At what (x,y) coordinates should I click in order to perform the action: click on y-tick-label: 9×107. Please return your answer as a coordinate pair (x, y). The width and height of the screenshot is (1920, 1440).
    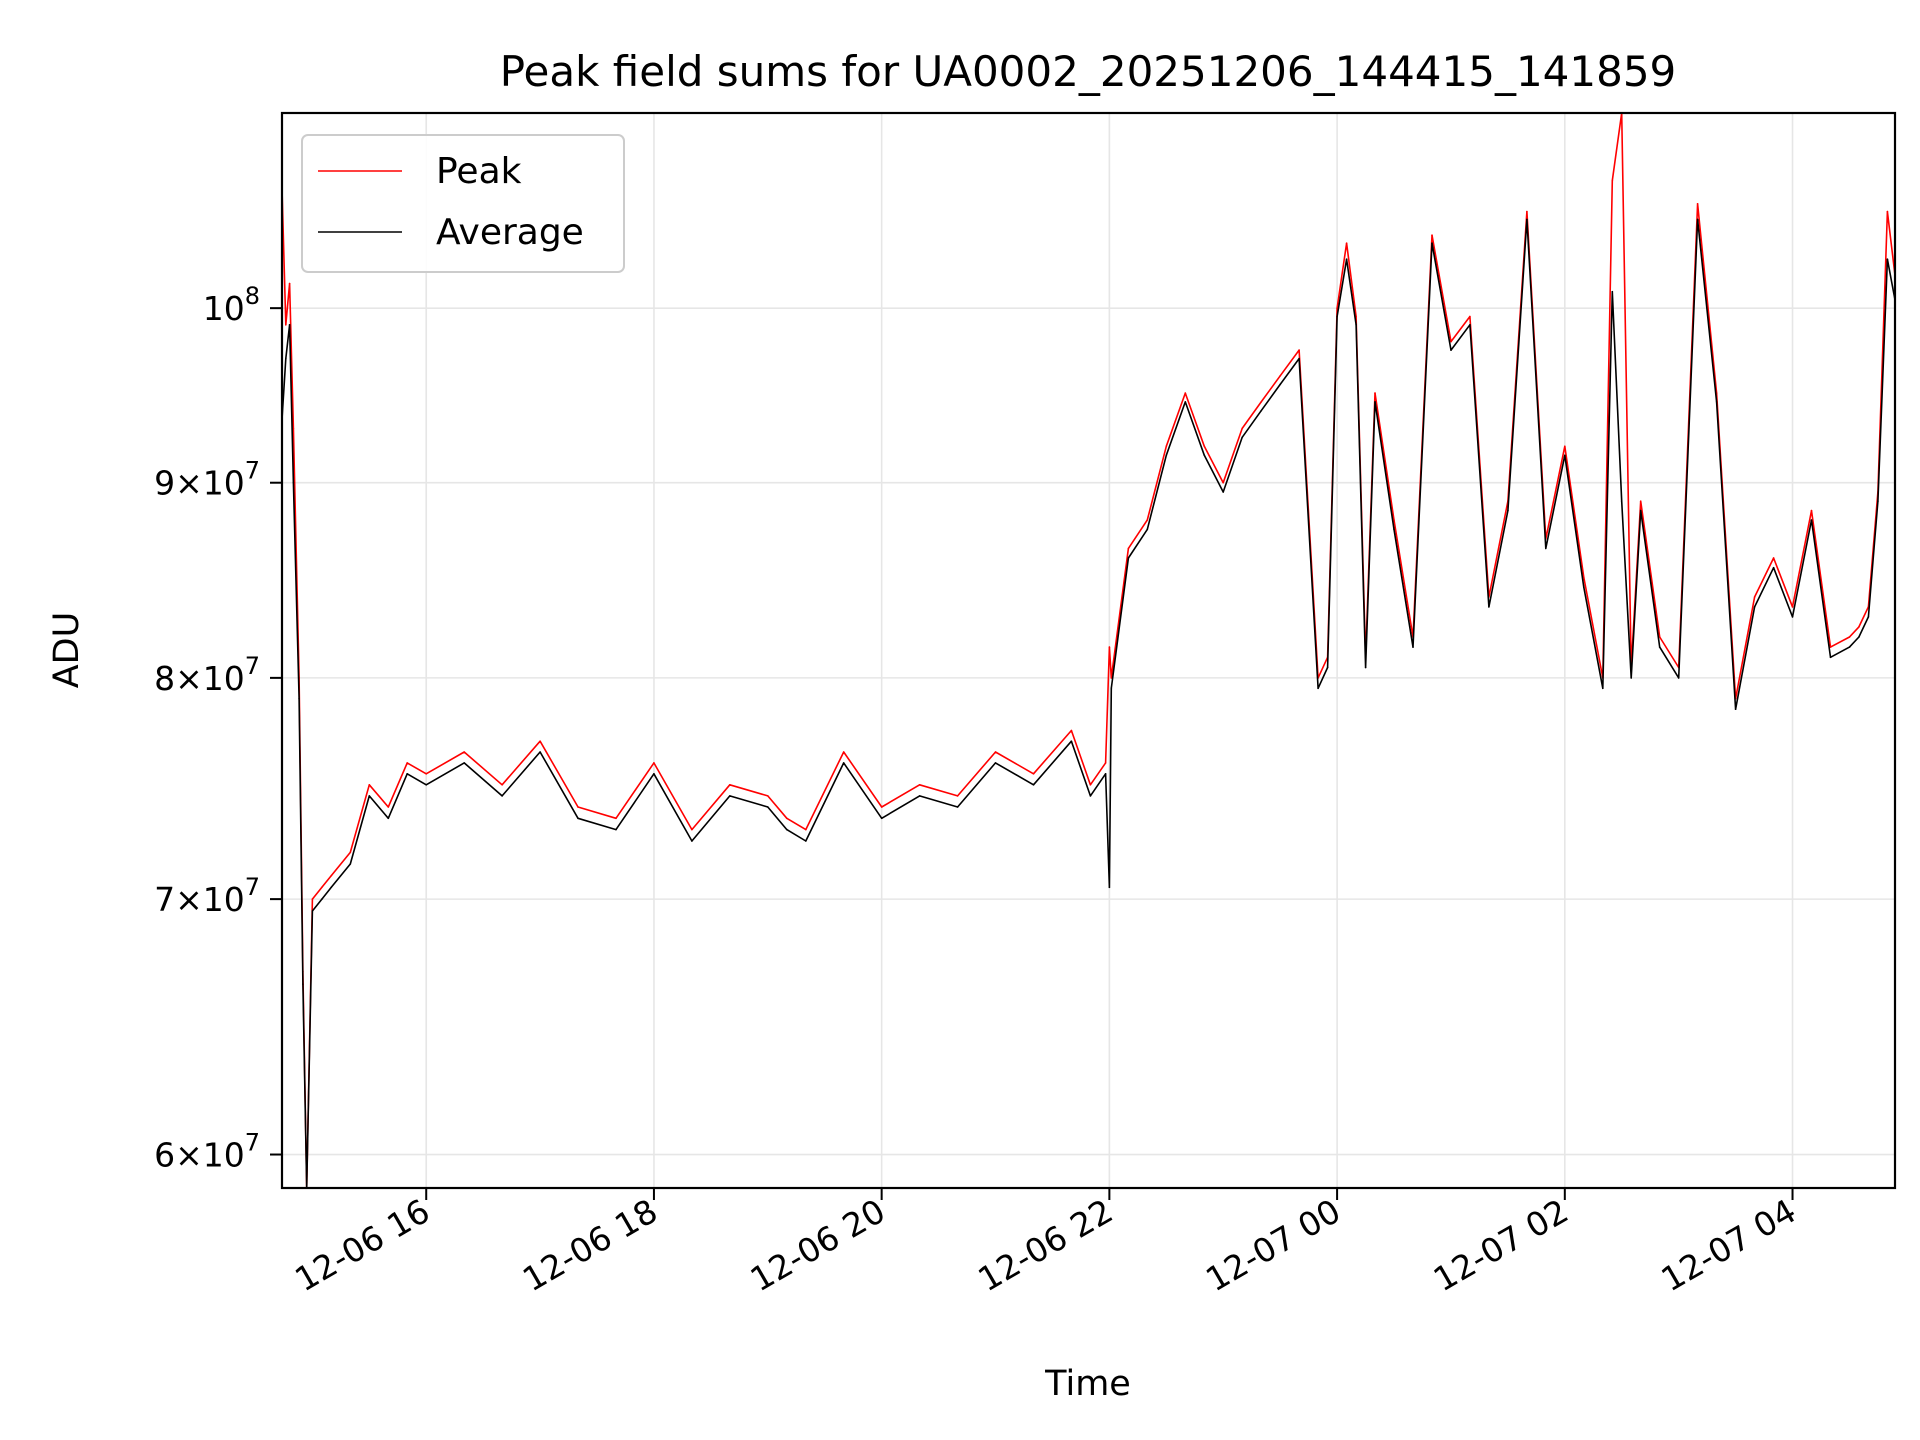
    Looking at the image, I should click on (207, 480).